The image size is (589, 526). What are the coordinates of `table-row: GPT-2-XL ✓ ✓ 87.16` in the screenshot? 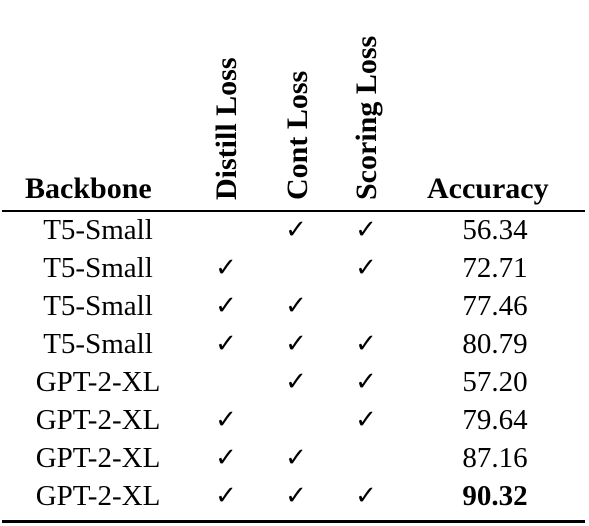 It's located at (294, 458).